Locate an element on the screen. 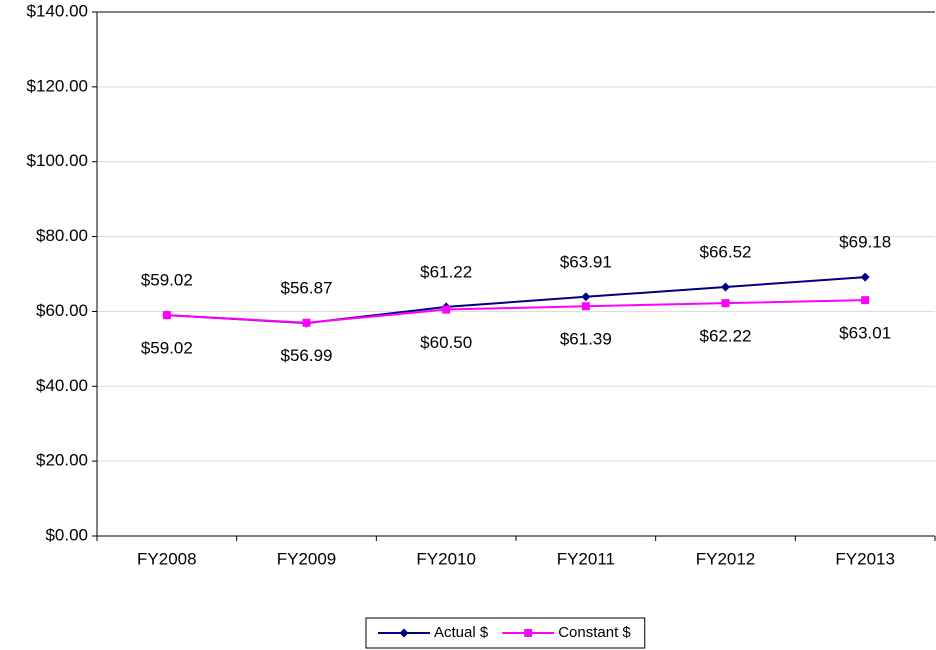 This screenshot has width=936, height=650. legend: Actual $ Constant $ is located at coordinates (505, 633).